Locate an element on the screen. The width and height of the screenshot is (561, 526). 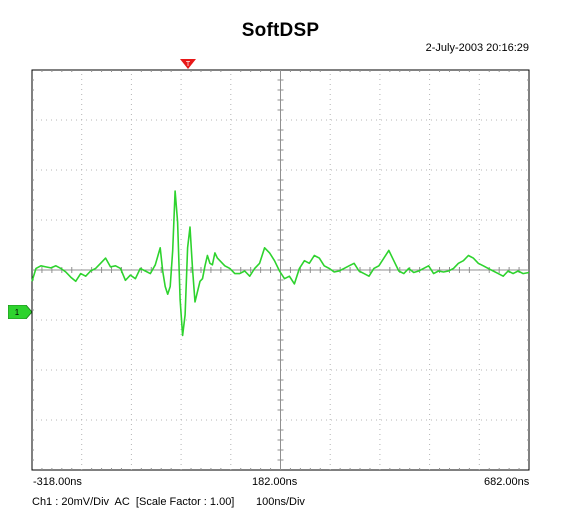
channel-info: Ch1 : 20mV/Div AC [Scale Factor : 1.00] is located at coordinates (133, 502).